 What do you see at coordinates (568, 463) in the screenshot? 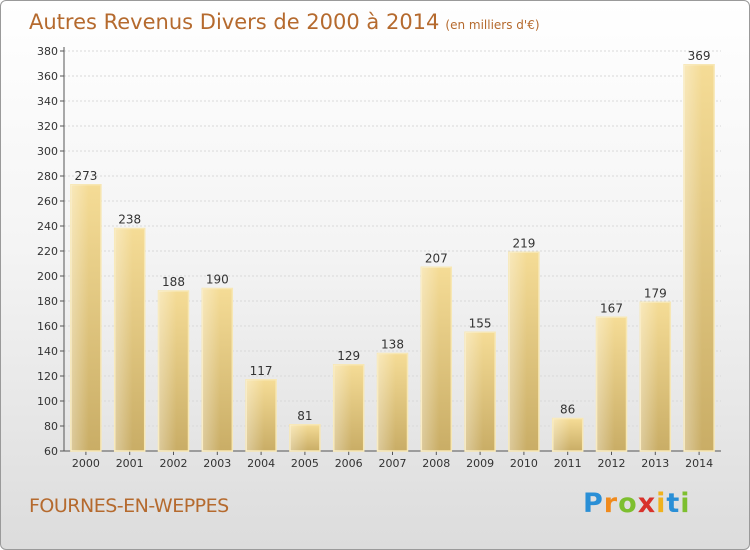
I see `x-tick-label: 2011` at bounding box center [568, 463].